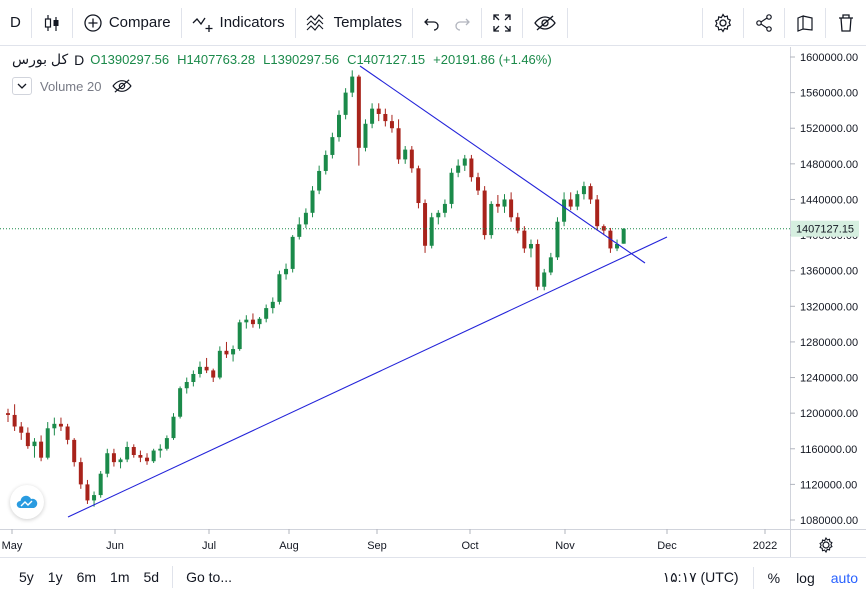 The image size is (866, 596). I want to click on indicators-button: Indicators, so click(238, 23).